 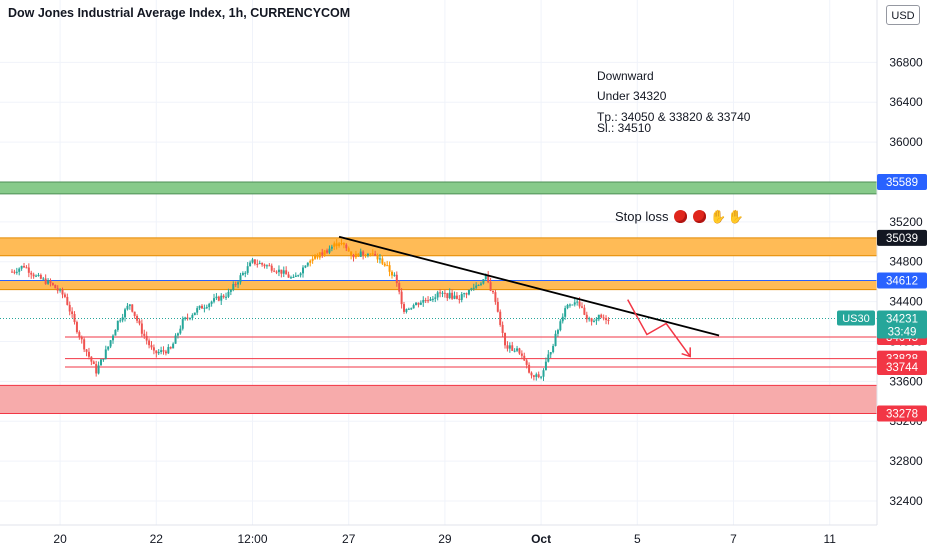 What do you see at coordinates (856, 319) in the screenshot?
I see `symbol-tag: US30` at bounding box center [856, 319].